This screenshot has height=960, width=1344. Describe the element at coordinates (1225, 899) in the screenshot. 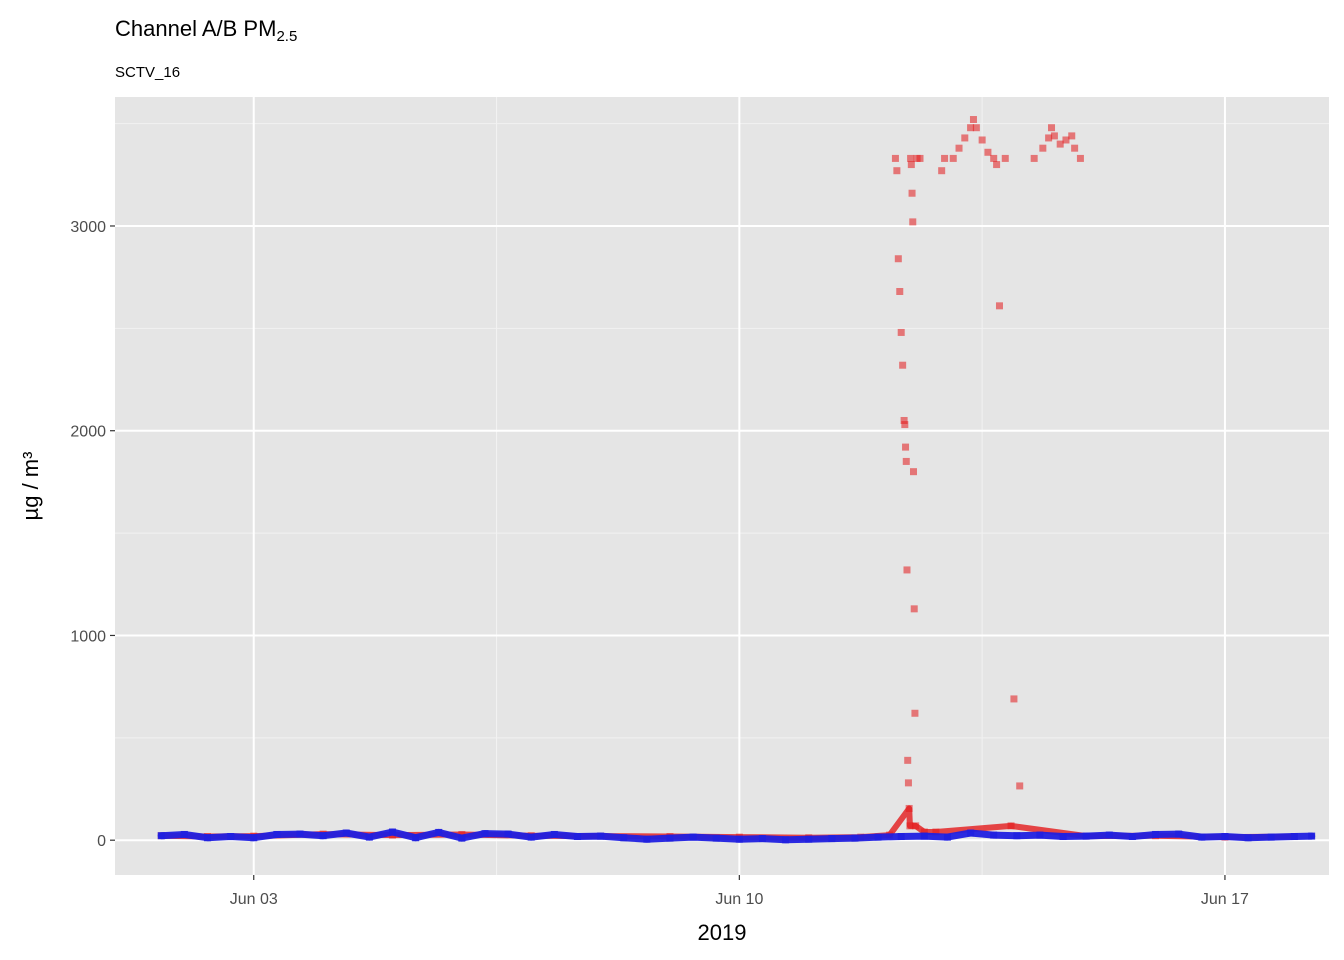

I see `x-tick-label: Jun 17` at that location.